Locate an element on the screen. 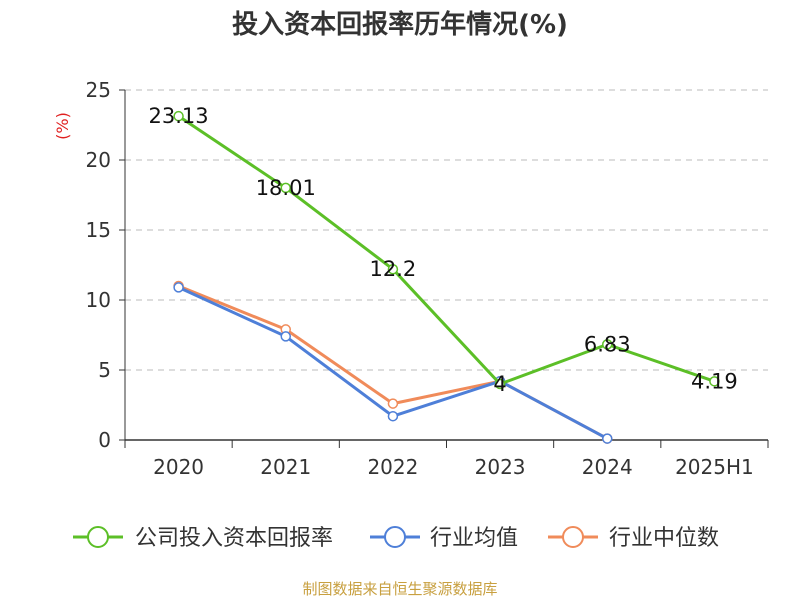 The image size is (800, 600). data-label: 6.83 is located at coordinates (607, 344).